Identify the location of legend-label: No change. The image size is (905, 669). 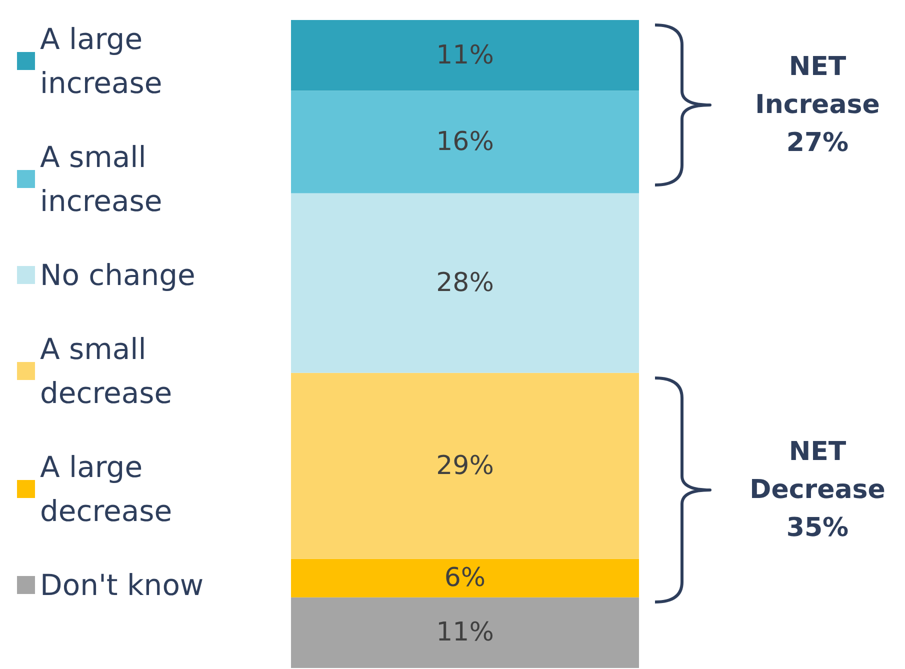
(118, 275).